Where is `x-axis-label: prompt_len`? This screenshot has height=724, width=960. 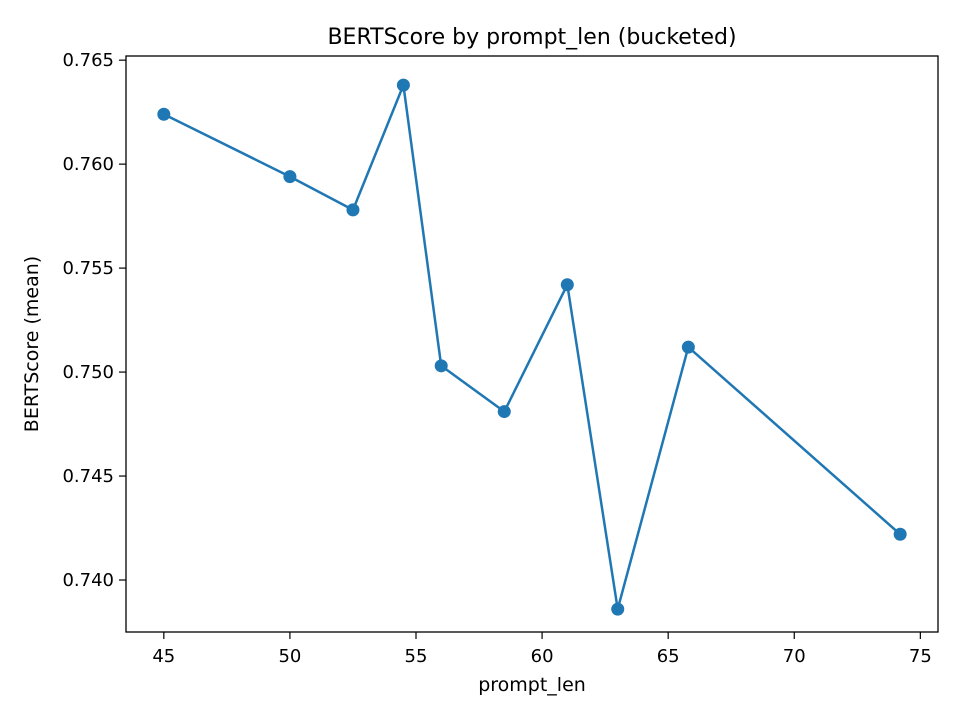 x-axis-label: prompt_len is located at coordinates (532, 685).